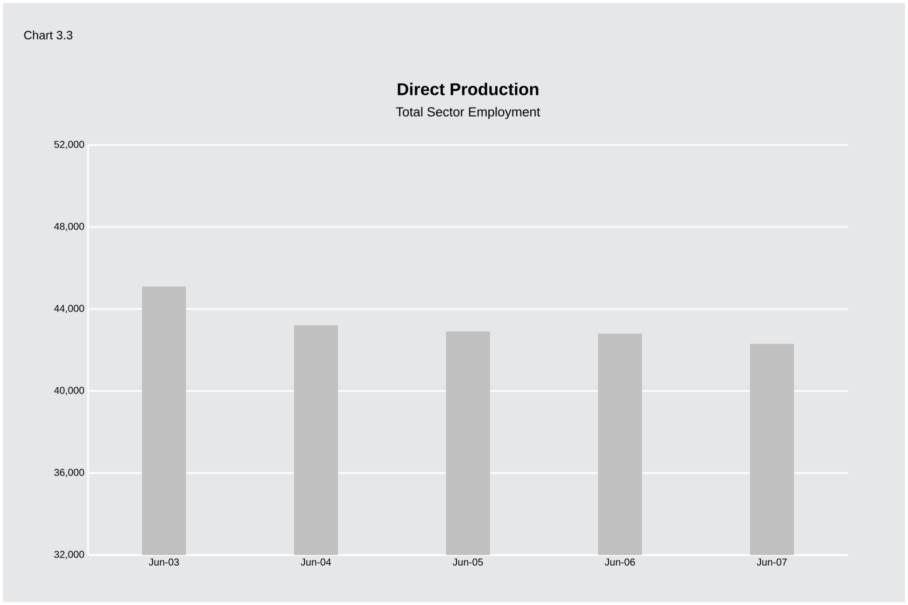  Describe the element at coordinates (163, 562) in the screenshot. I see `x-tick-label: Jun-03` at that location.